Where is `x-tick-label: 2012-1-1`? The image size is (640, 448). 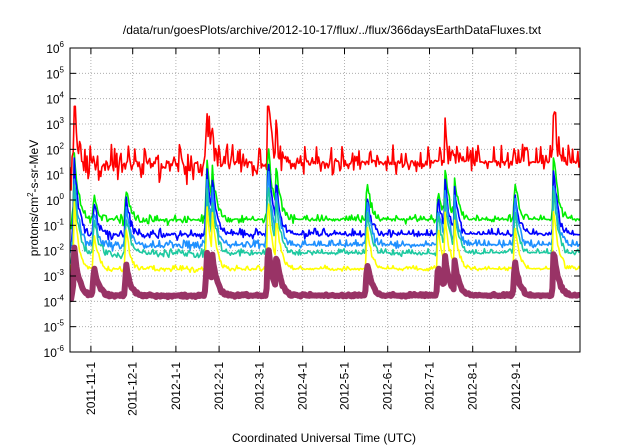
x-tick-label: 2012-1-1 is located at coordinates (176, 386).